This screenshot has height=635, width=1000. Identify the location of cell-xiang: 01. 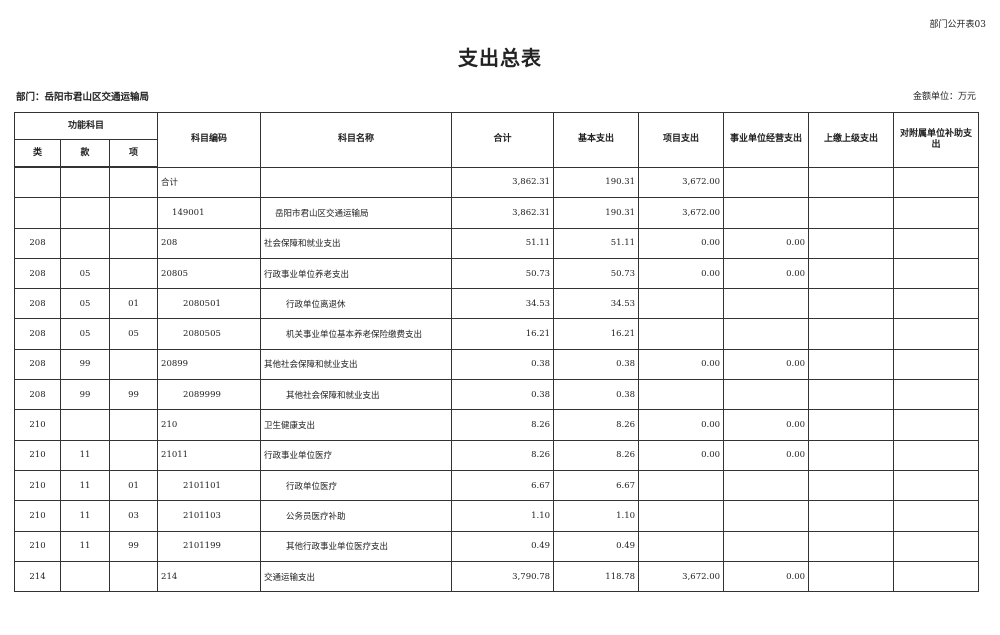
(133, 304).